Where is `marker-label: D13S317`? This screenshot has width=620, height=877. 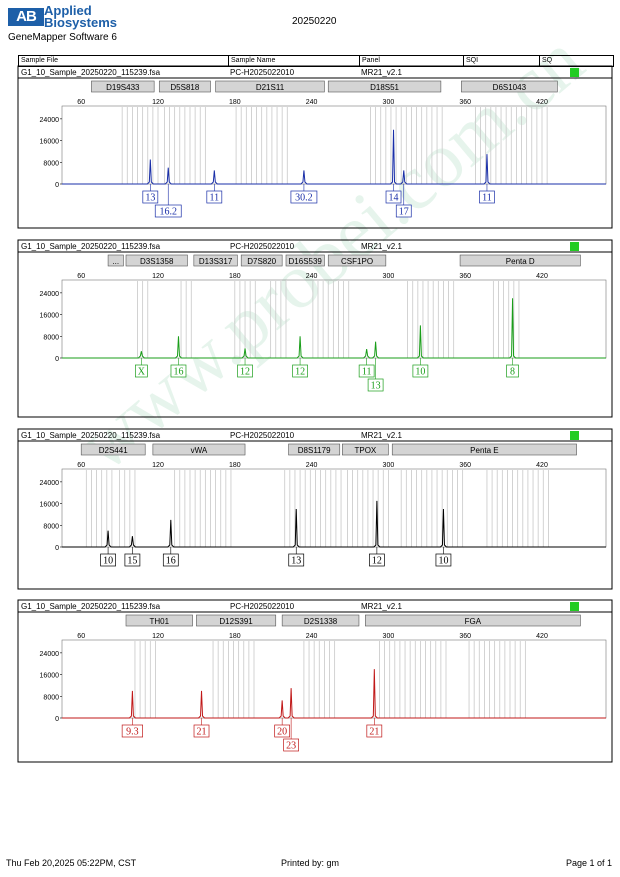 marker-label: D13S317 is located at coordinates (216, 261).